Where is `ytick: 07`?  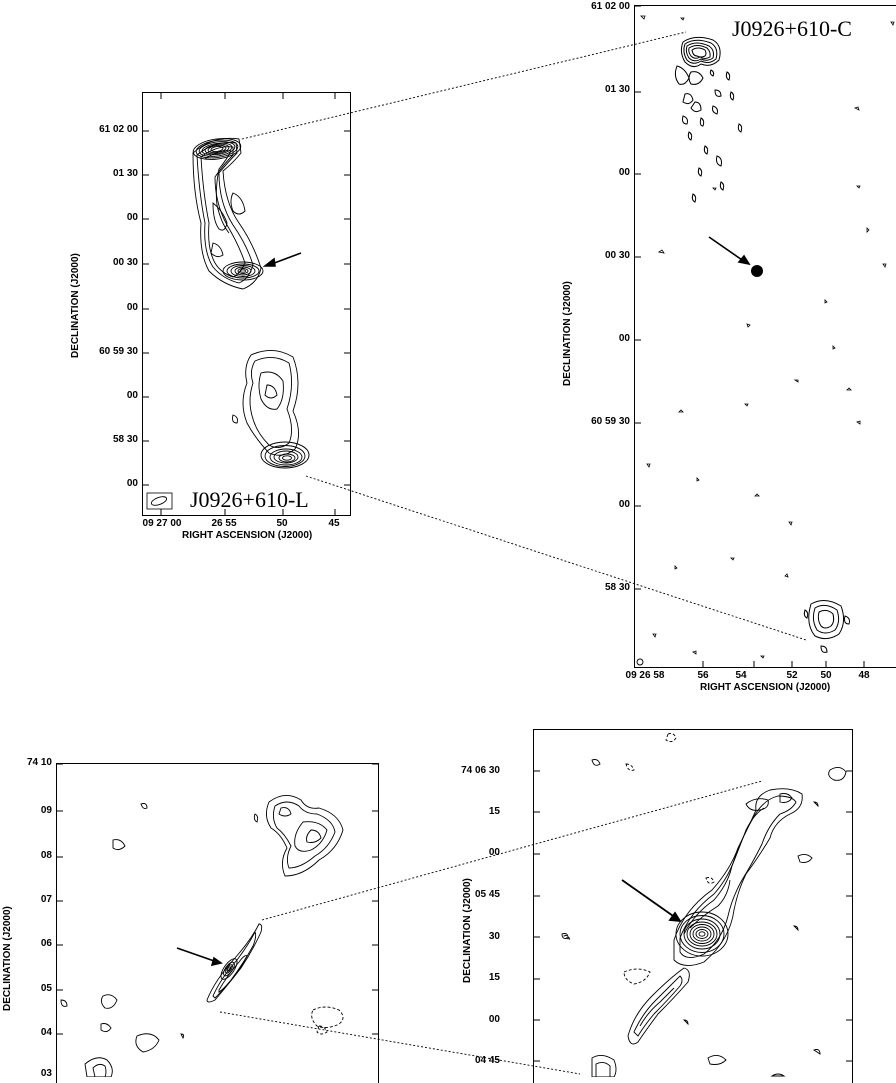 ytick: 07 is located at coordinates (46, 899).